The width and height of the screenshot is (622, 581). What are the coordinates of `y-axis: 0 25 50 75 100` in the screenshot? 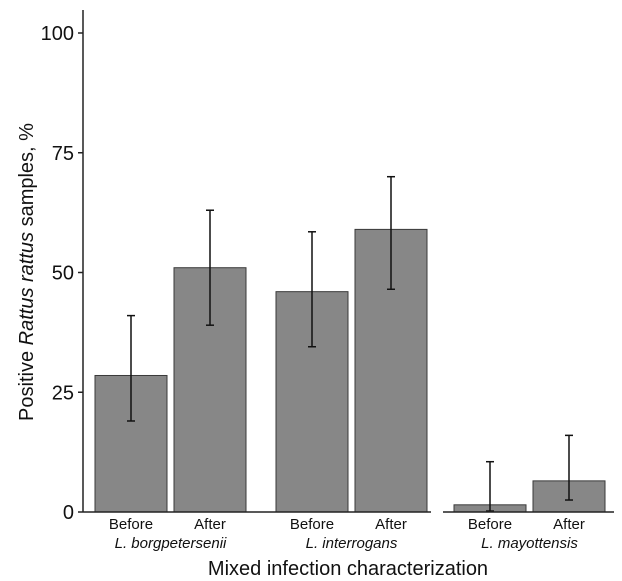 It's located at (62, 267).